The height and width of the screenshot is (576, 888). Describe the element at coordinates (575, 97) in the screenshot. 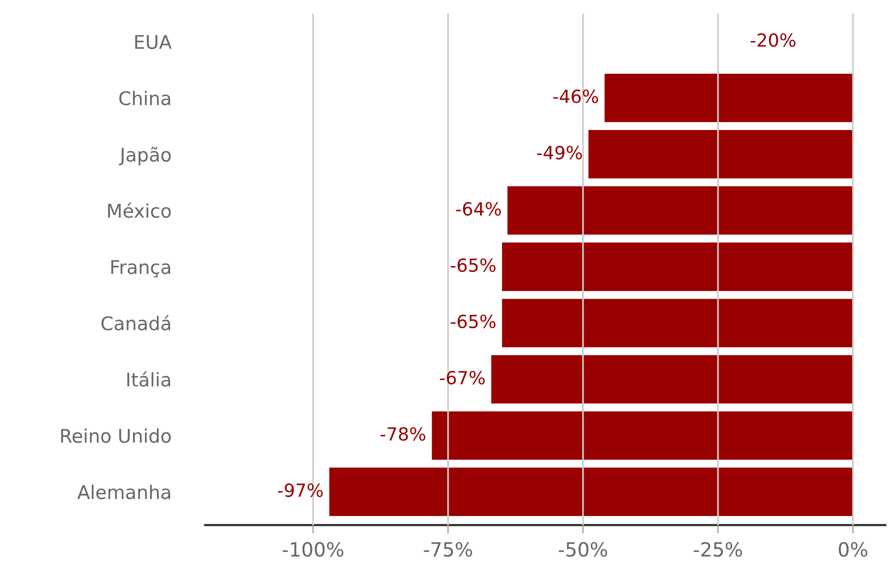

I see `data-label: -46%` at that location.